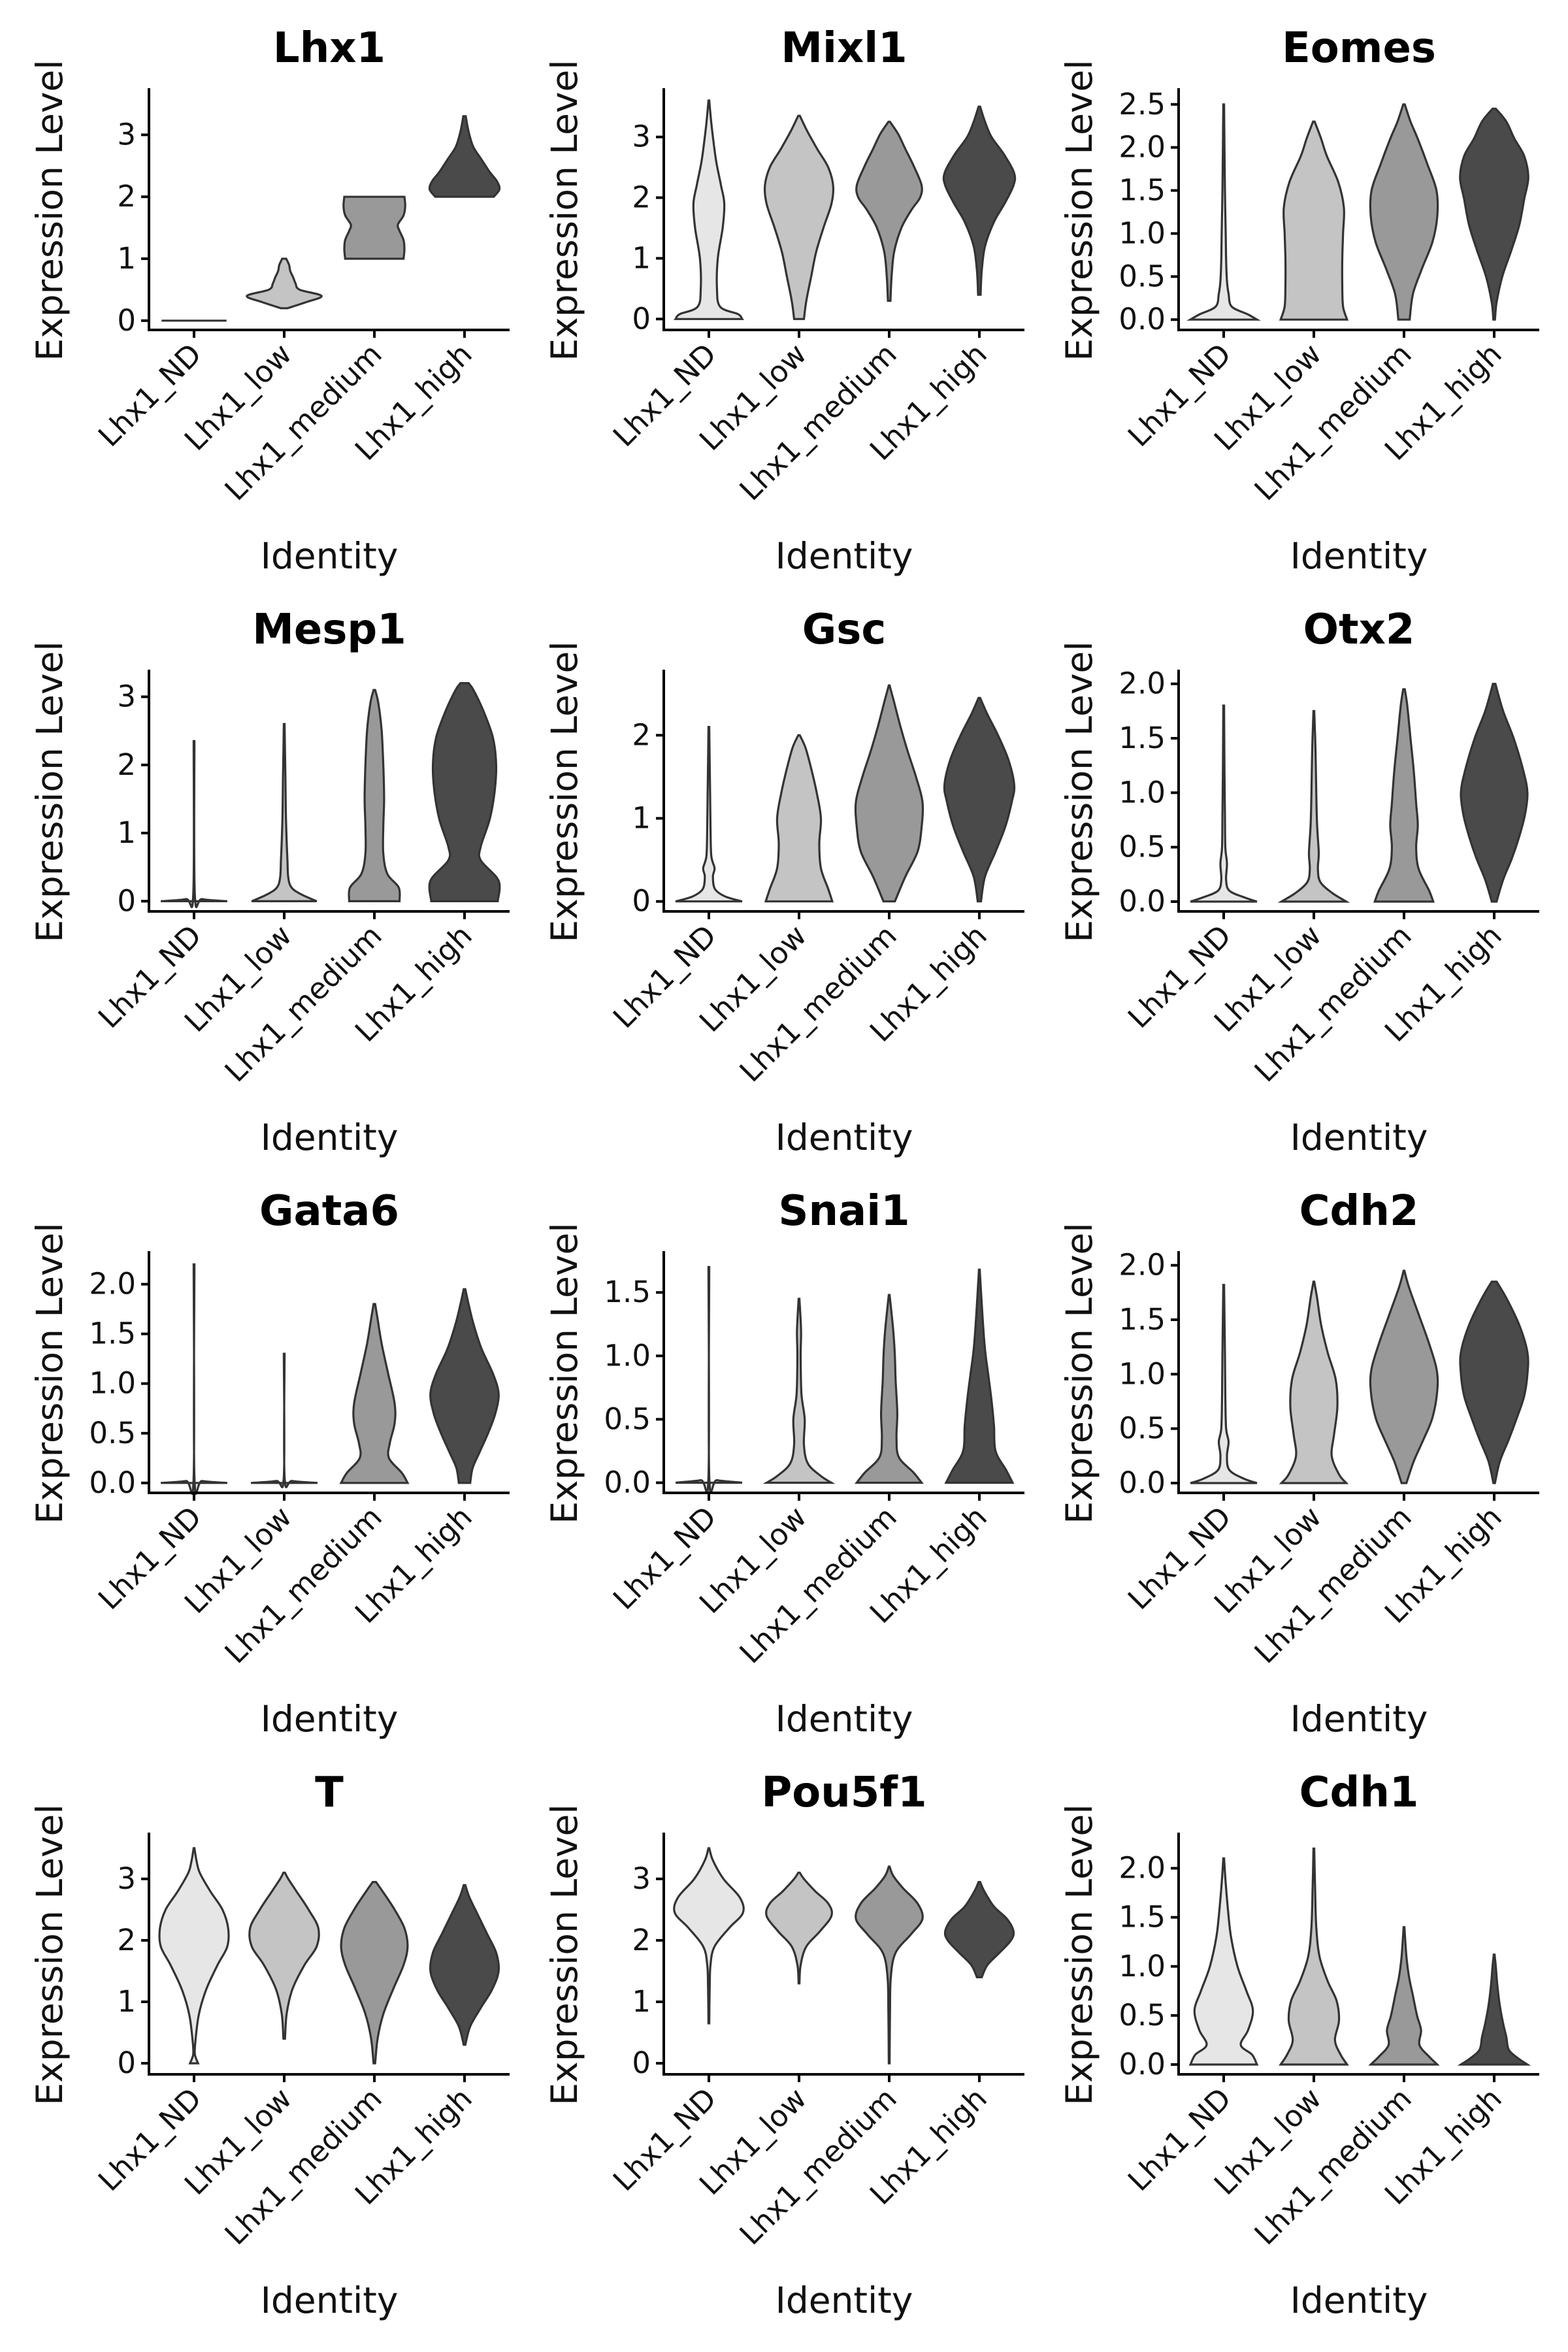 The image size is (1568, 2352). I want to click on panel-title: Otx2, so click(1359, 630).